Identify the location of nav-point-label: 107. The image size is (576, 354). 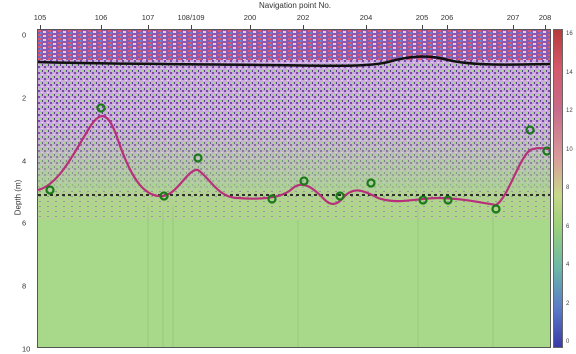
(148, 17).